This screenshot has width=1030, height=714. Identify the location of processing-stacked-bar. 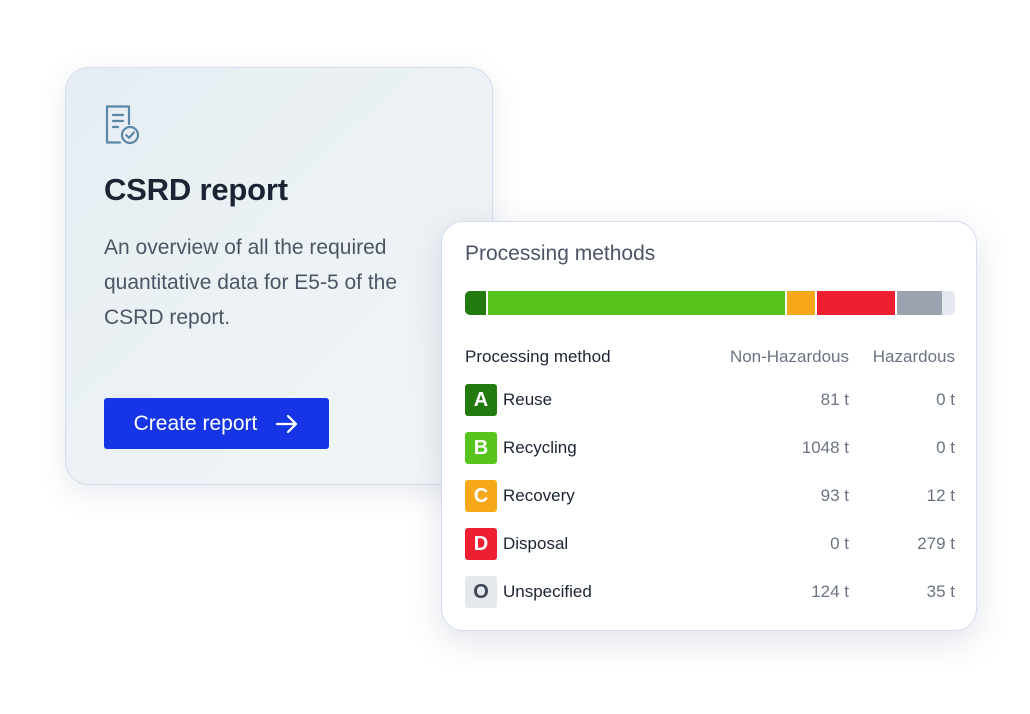
(710, 303).